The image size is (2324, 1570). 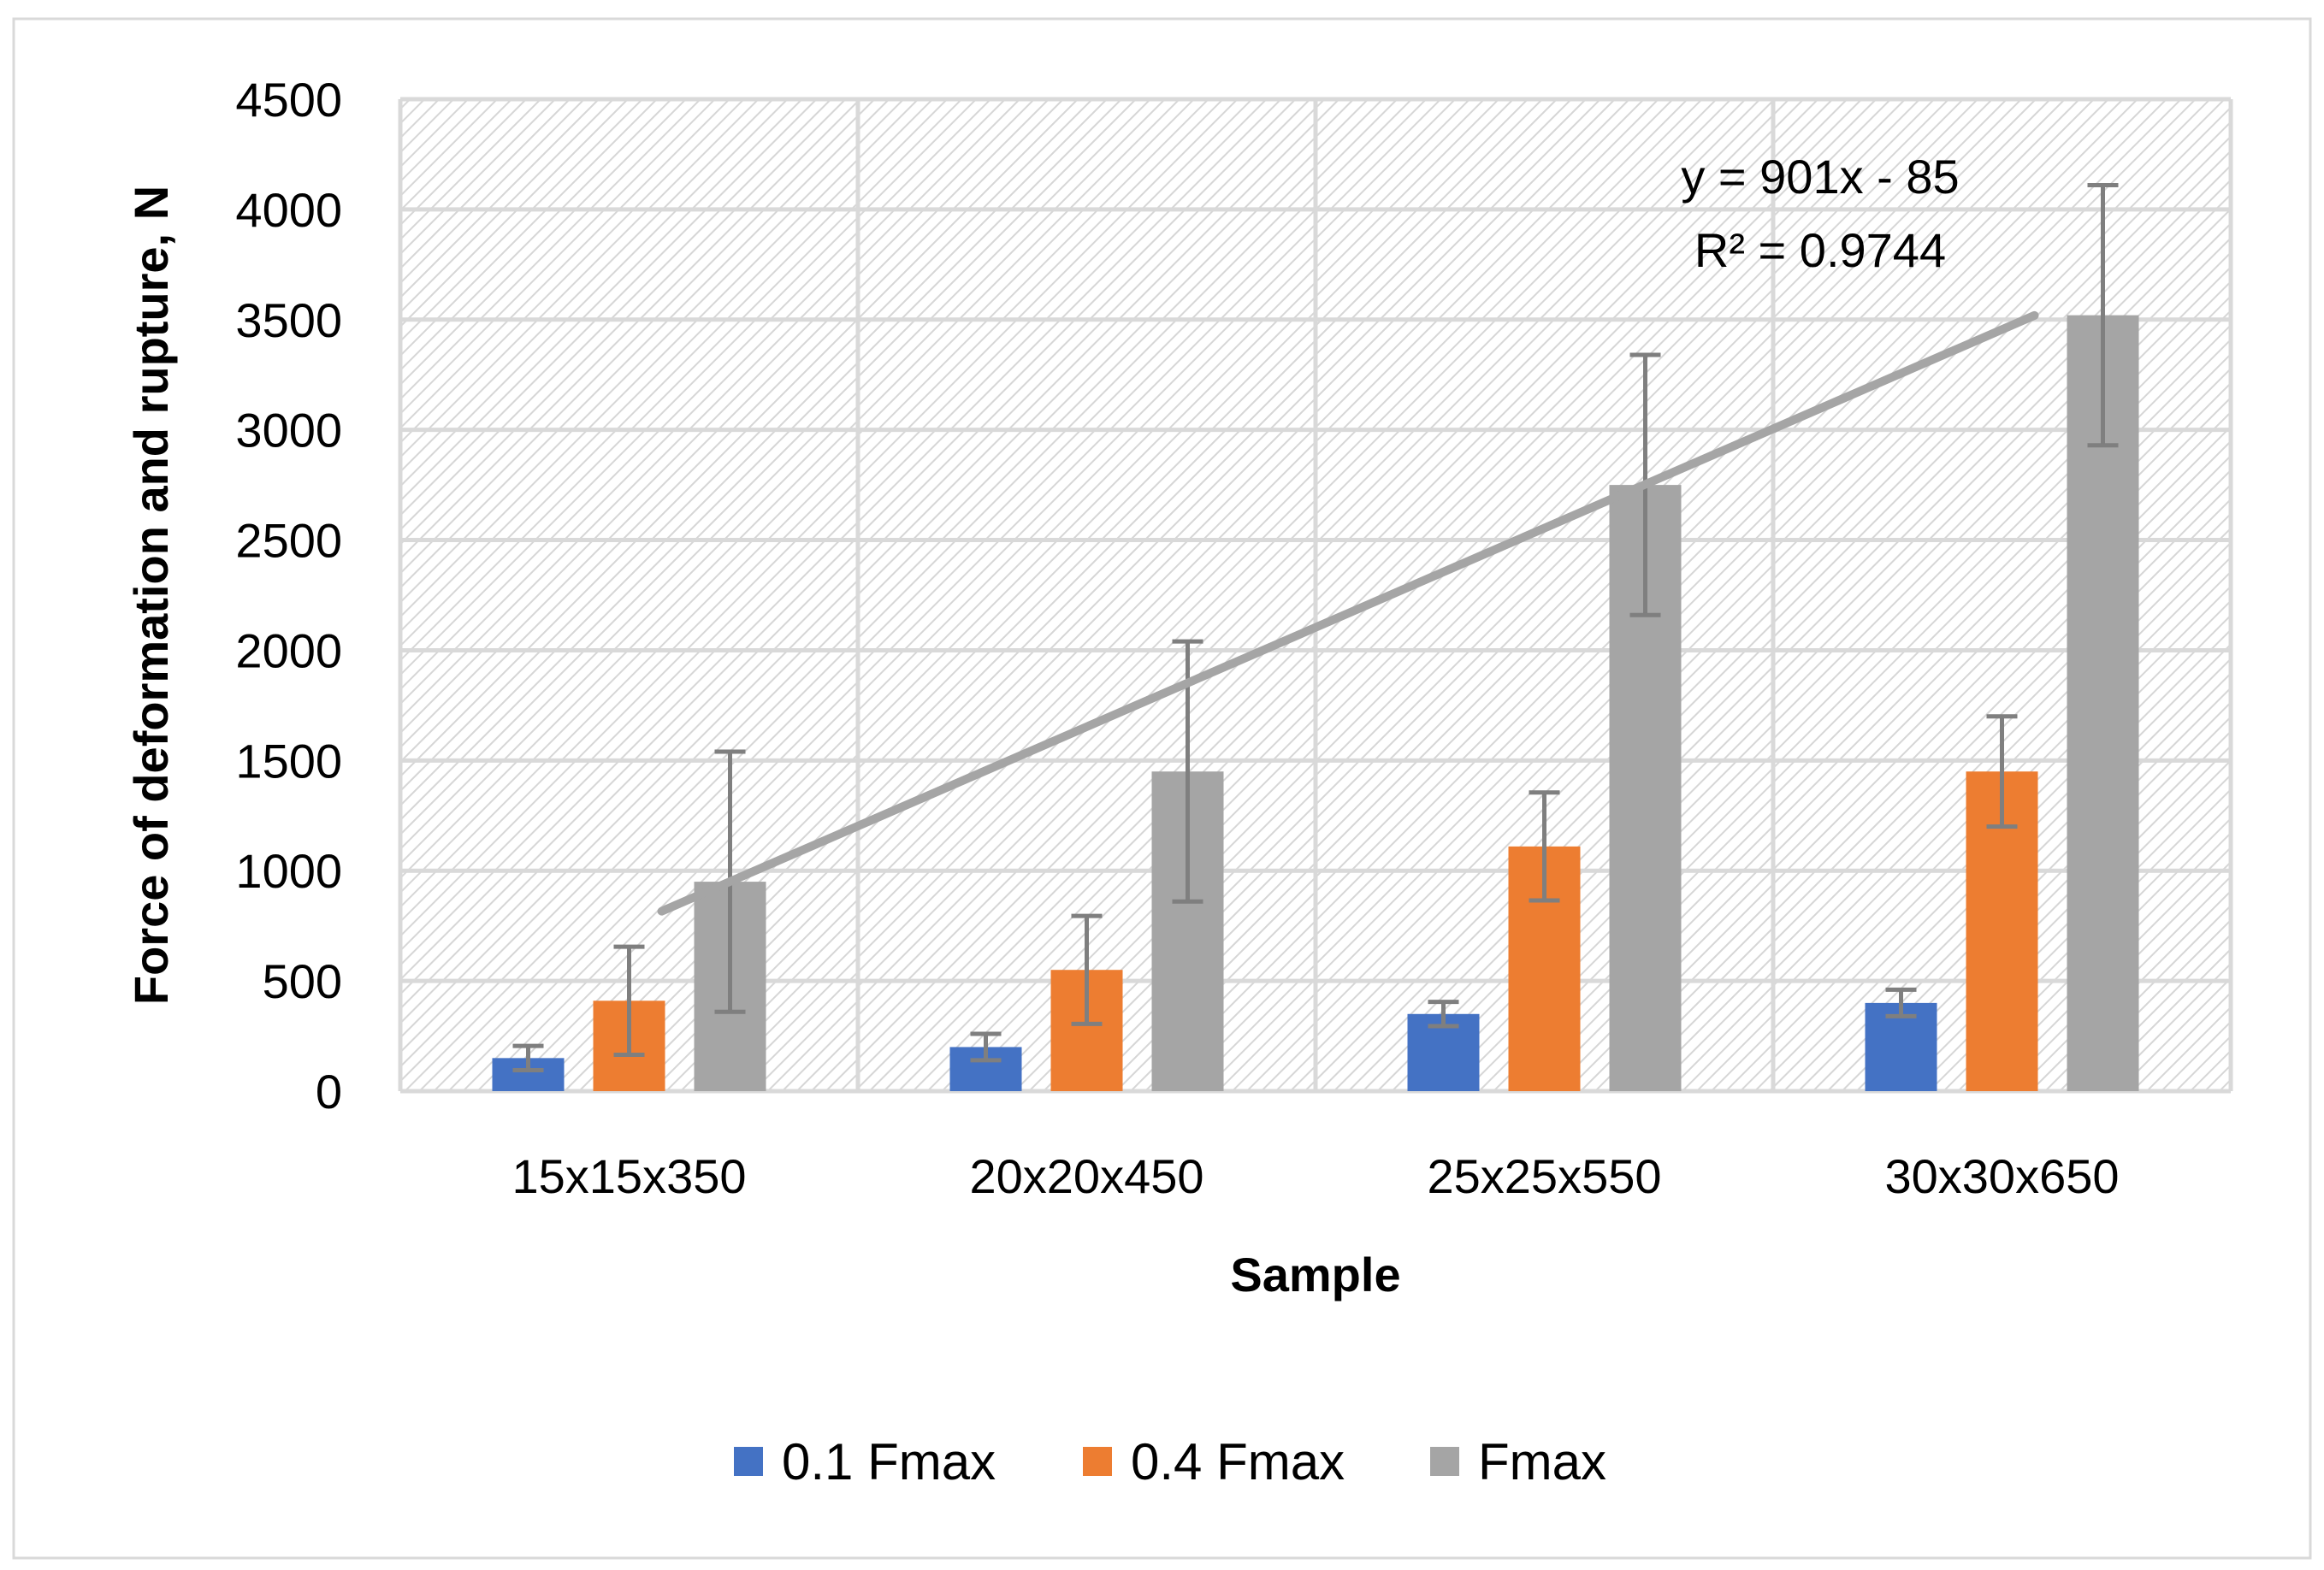 What do you see at coordinates (289, 761) in the screenshot?
I see `y-tick-label: 1500` at bounding box center [289, 761].